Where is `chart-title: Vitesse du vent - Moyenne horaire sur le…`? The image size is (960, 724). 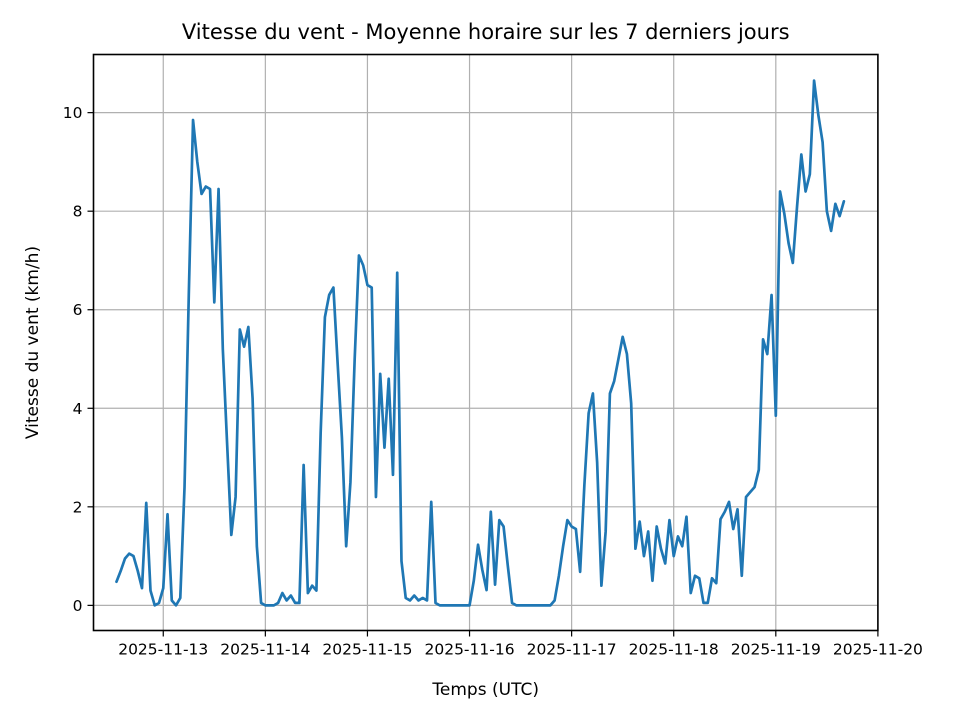 chart-title: Vitesse du vent - Moyenne horaire sur le… is located at coordinates (486, 32).